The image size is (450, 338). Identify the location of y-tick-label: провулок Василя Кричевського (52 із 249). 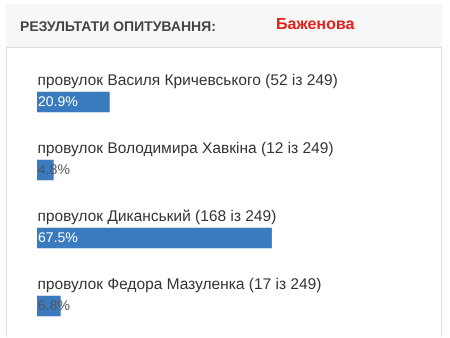
(188, 80).